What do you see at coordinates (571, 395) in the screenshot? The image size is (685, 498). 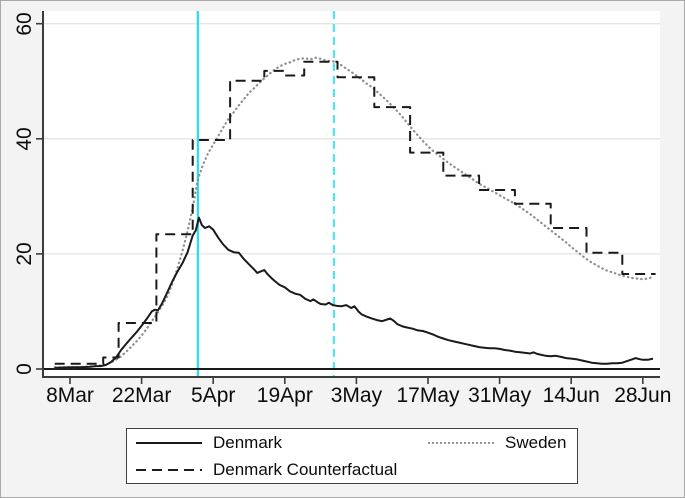 I see `x-tick-label: 14Jun` at bounding box center [571, 395].